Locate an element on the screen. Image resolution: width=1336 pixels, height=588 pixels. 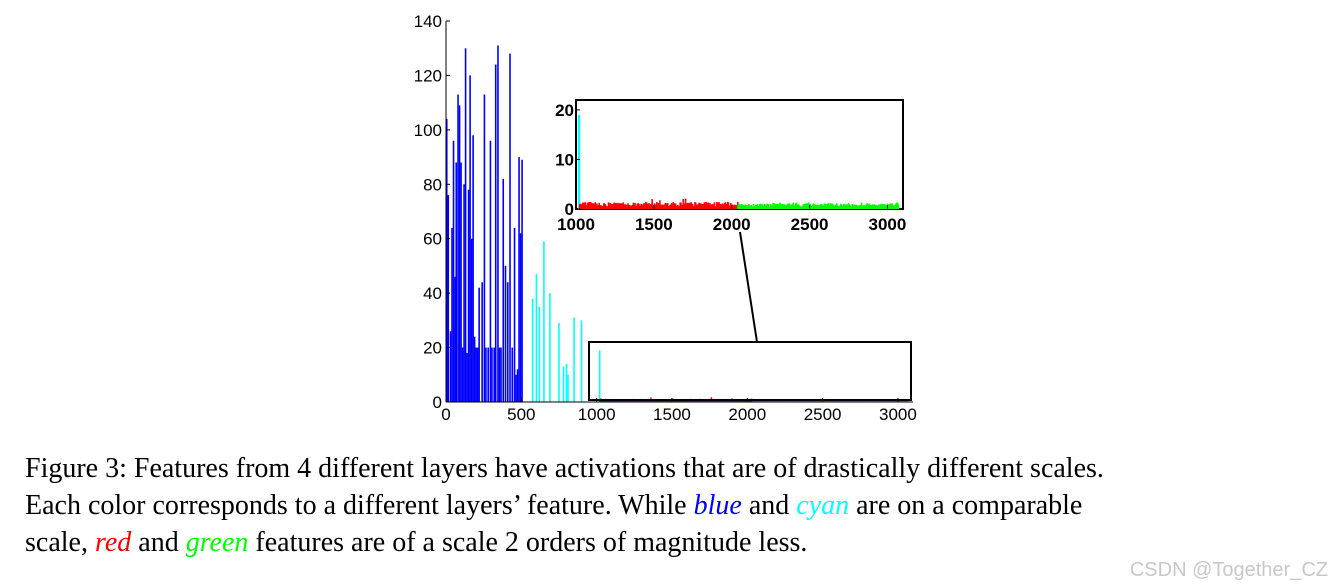
watermark: CSDN @Together_CZ is located at coordinates (1228, 570).